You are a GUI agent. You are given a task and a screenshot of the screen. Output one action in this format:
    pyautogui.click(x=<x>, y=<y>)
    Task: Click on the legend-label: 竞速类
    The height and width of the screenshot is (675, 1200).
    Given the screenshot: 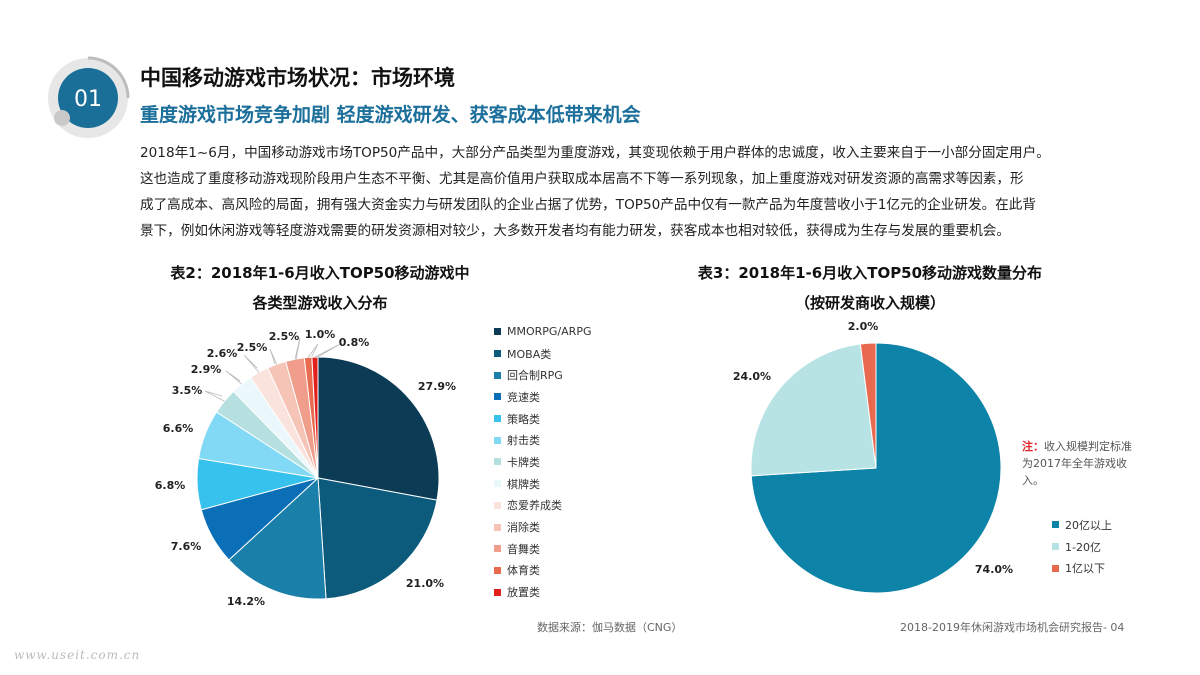 What is the action you would take?
    pyautogui.click(x=523, y=397)
    